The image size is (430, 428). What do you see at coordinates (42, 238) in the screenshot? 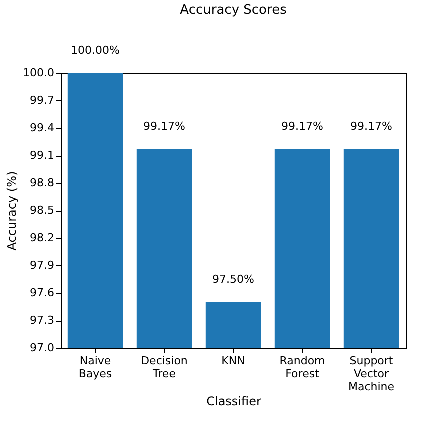
I see `y-tick-label: 98.2` at bounding box center [42, 238].